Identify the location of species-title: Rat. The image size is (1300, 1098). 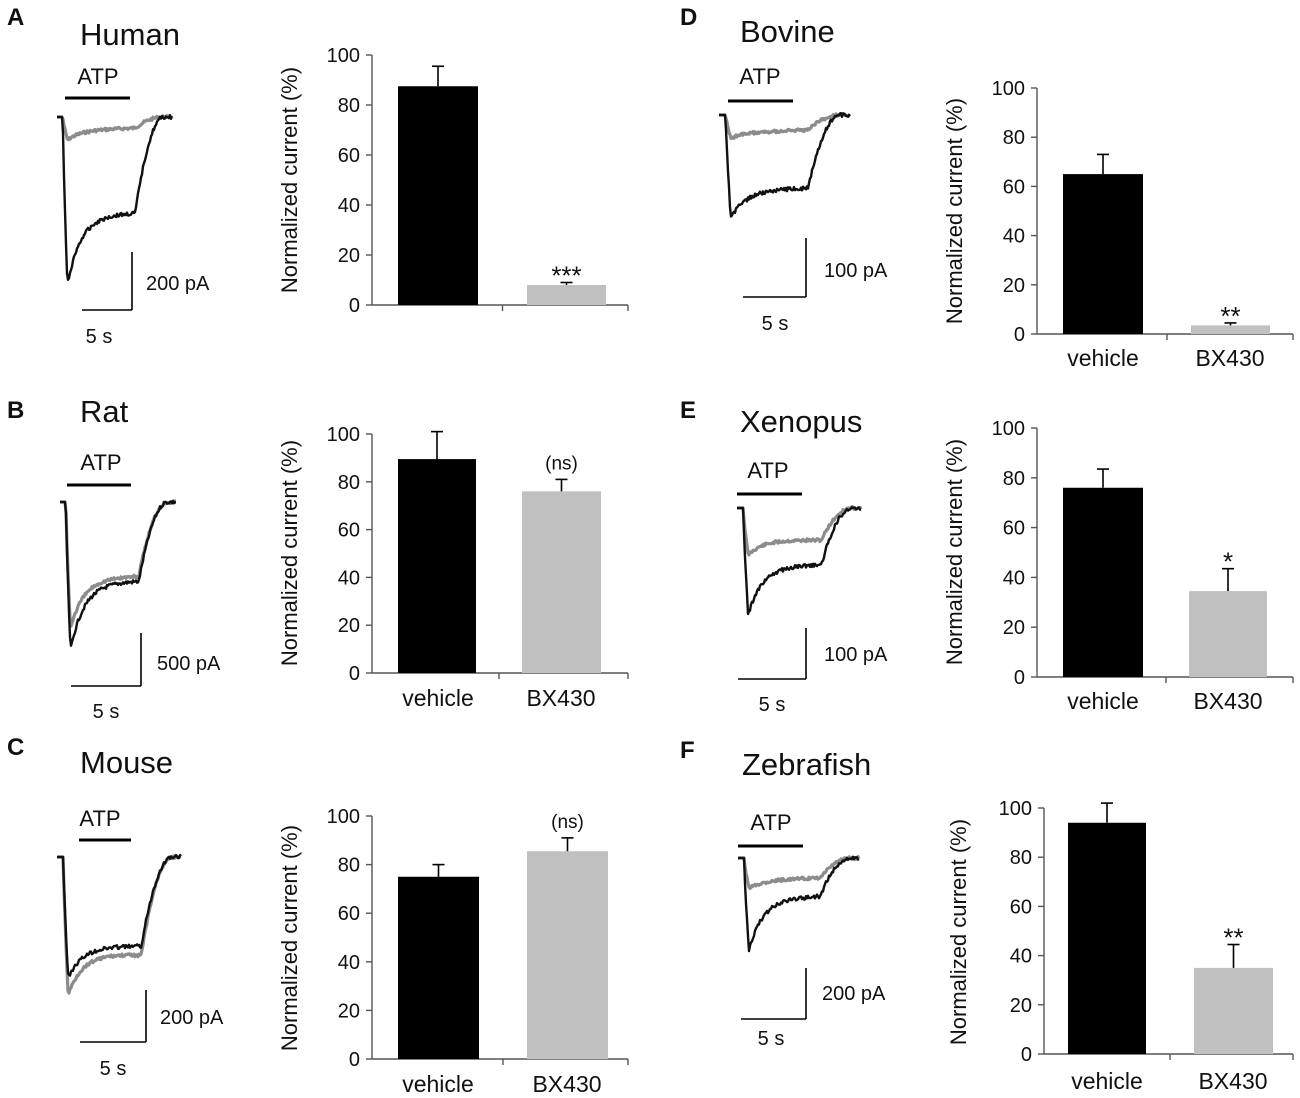
(104, 411).